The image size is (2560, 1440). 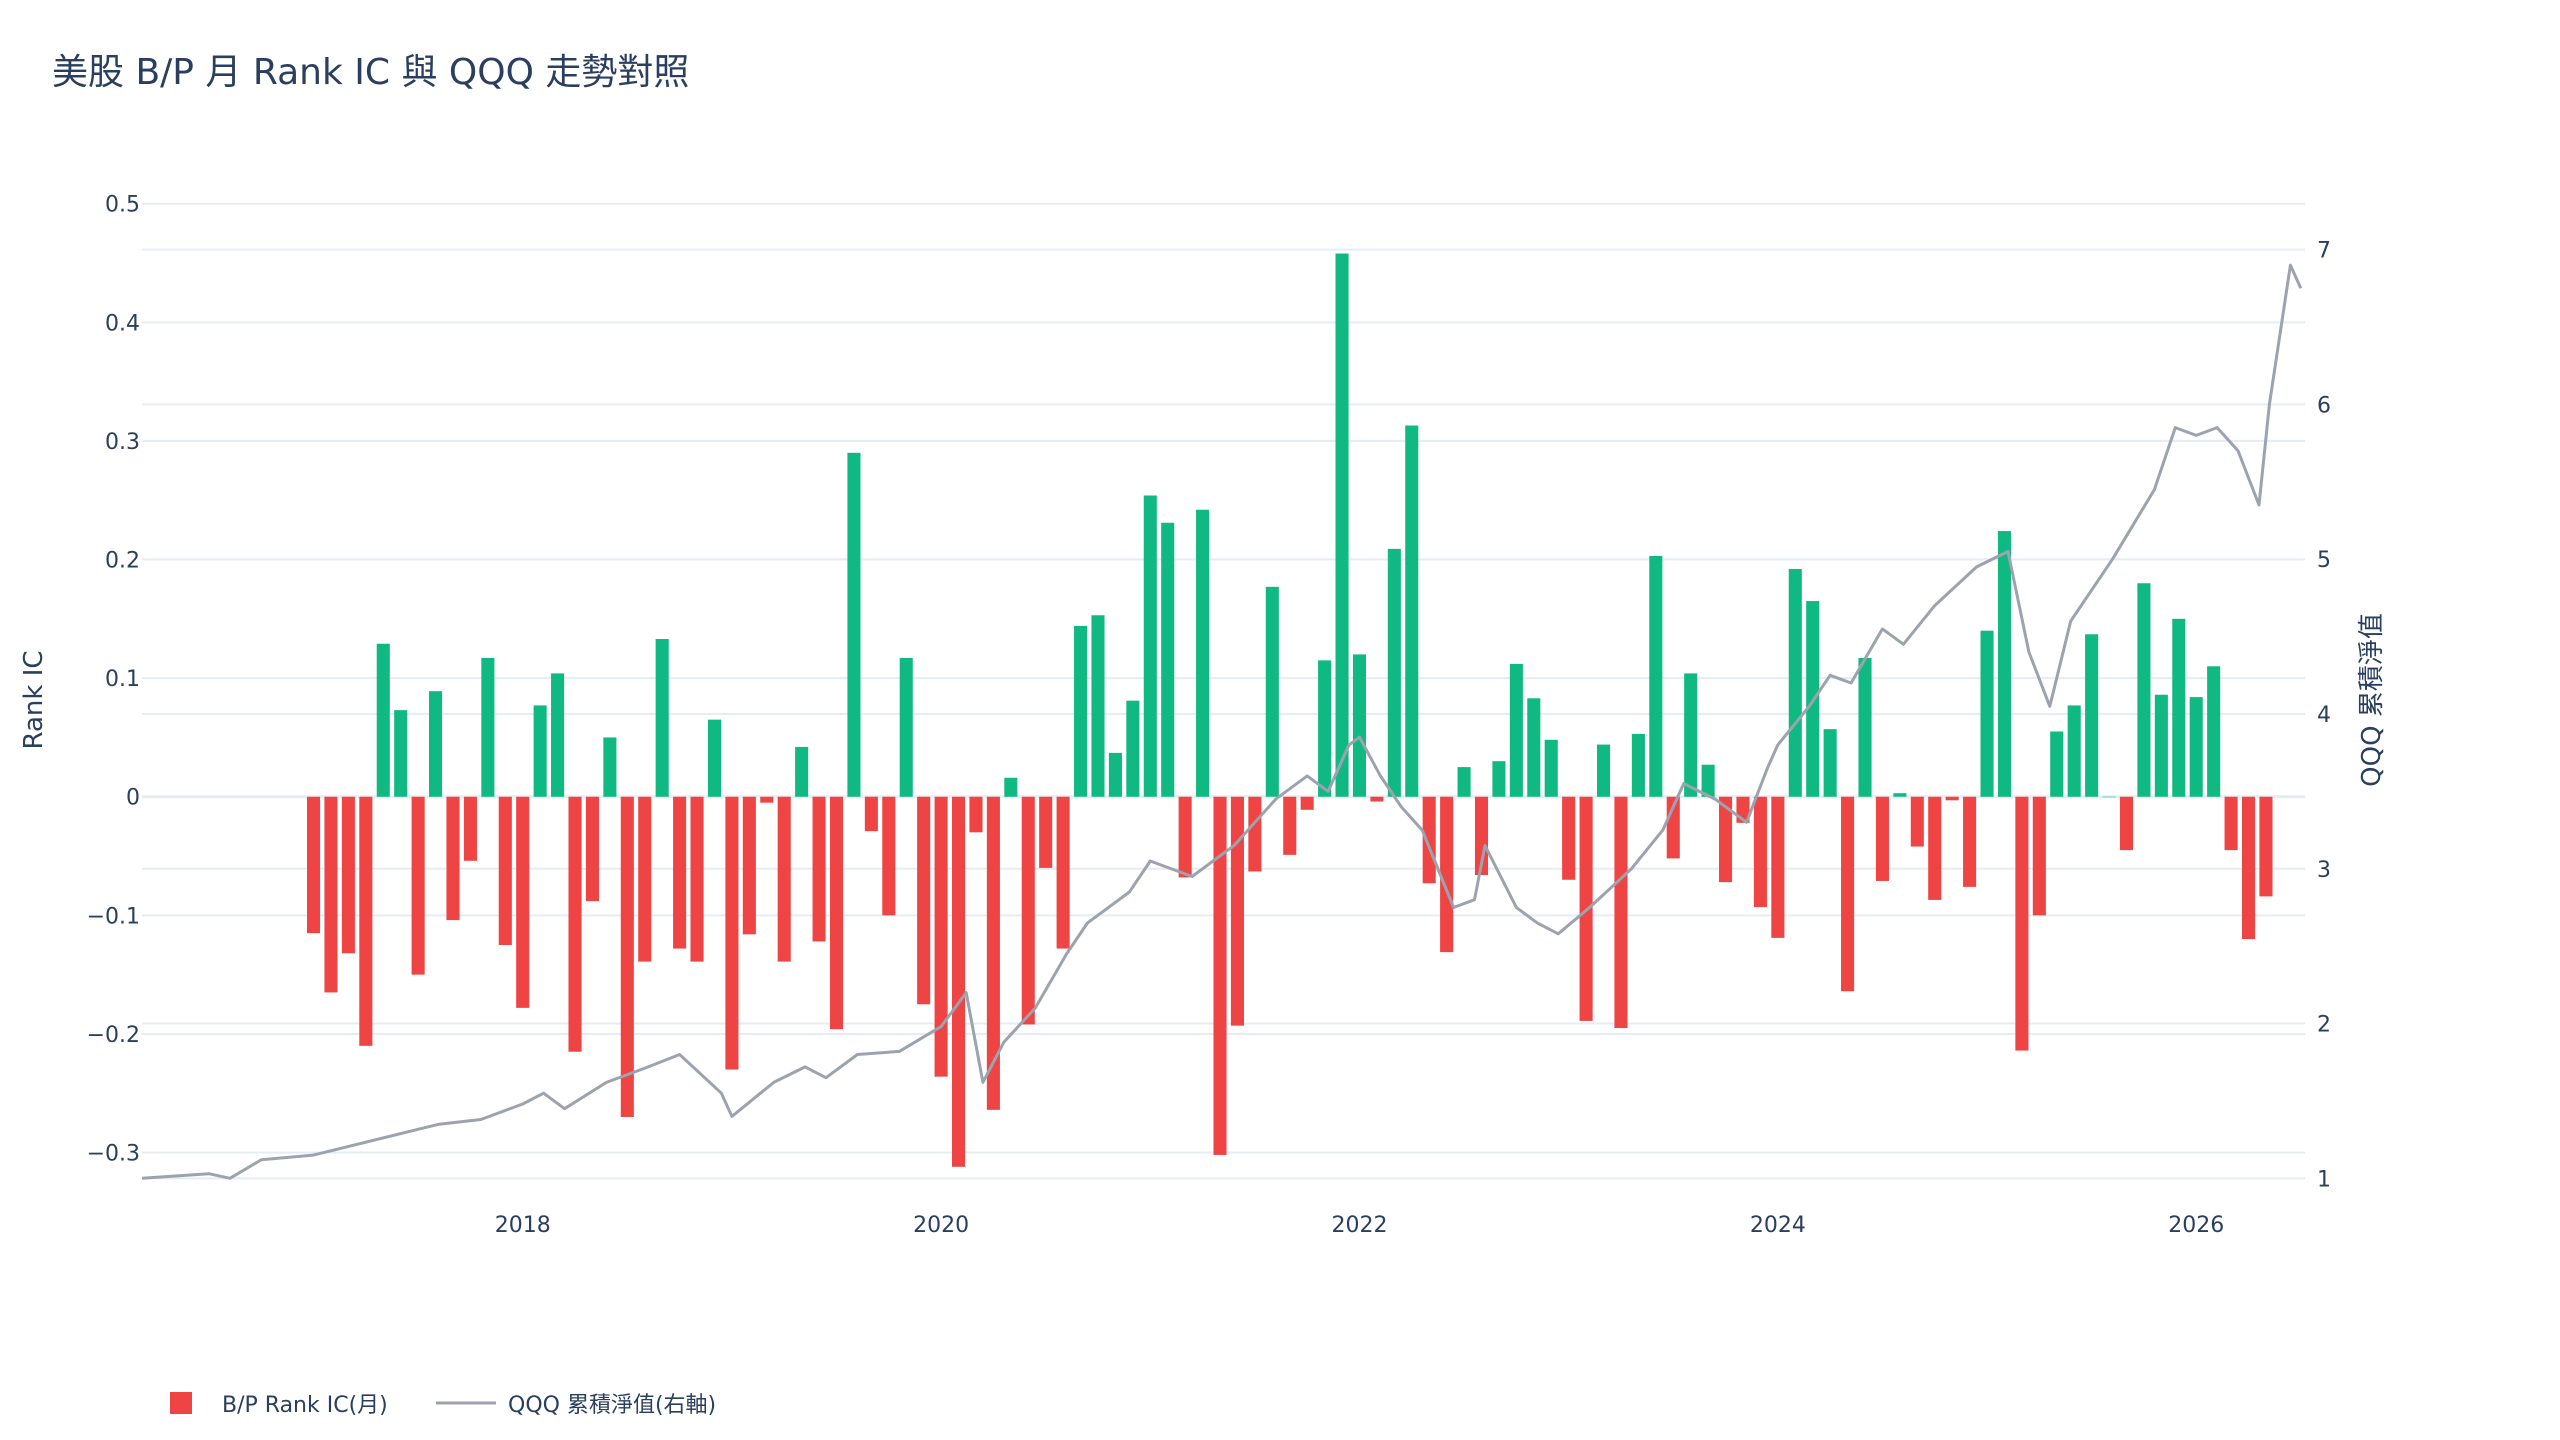 I want to click on y-tick-label: −0.1, so click(x=113, y=916).